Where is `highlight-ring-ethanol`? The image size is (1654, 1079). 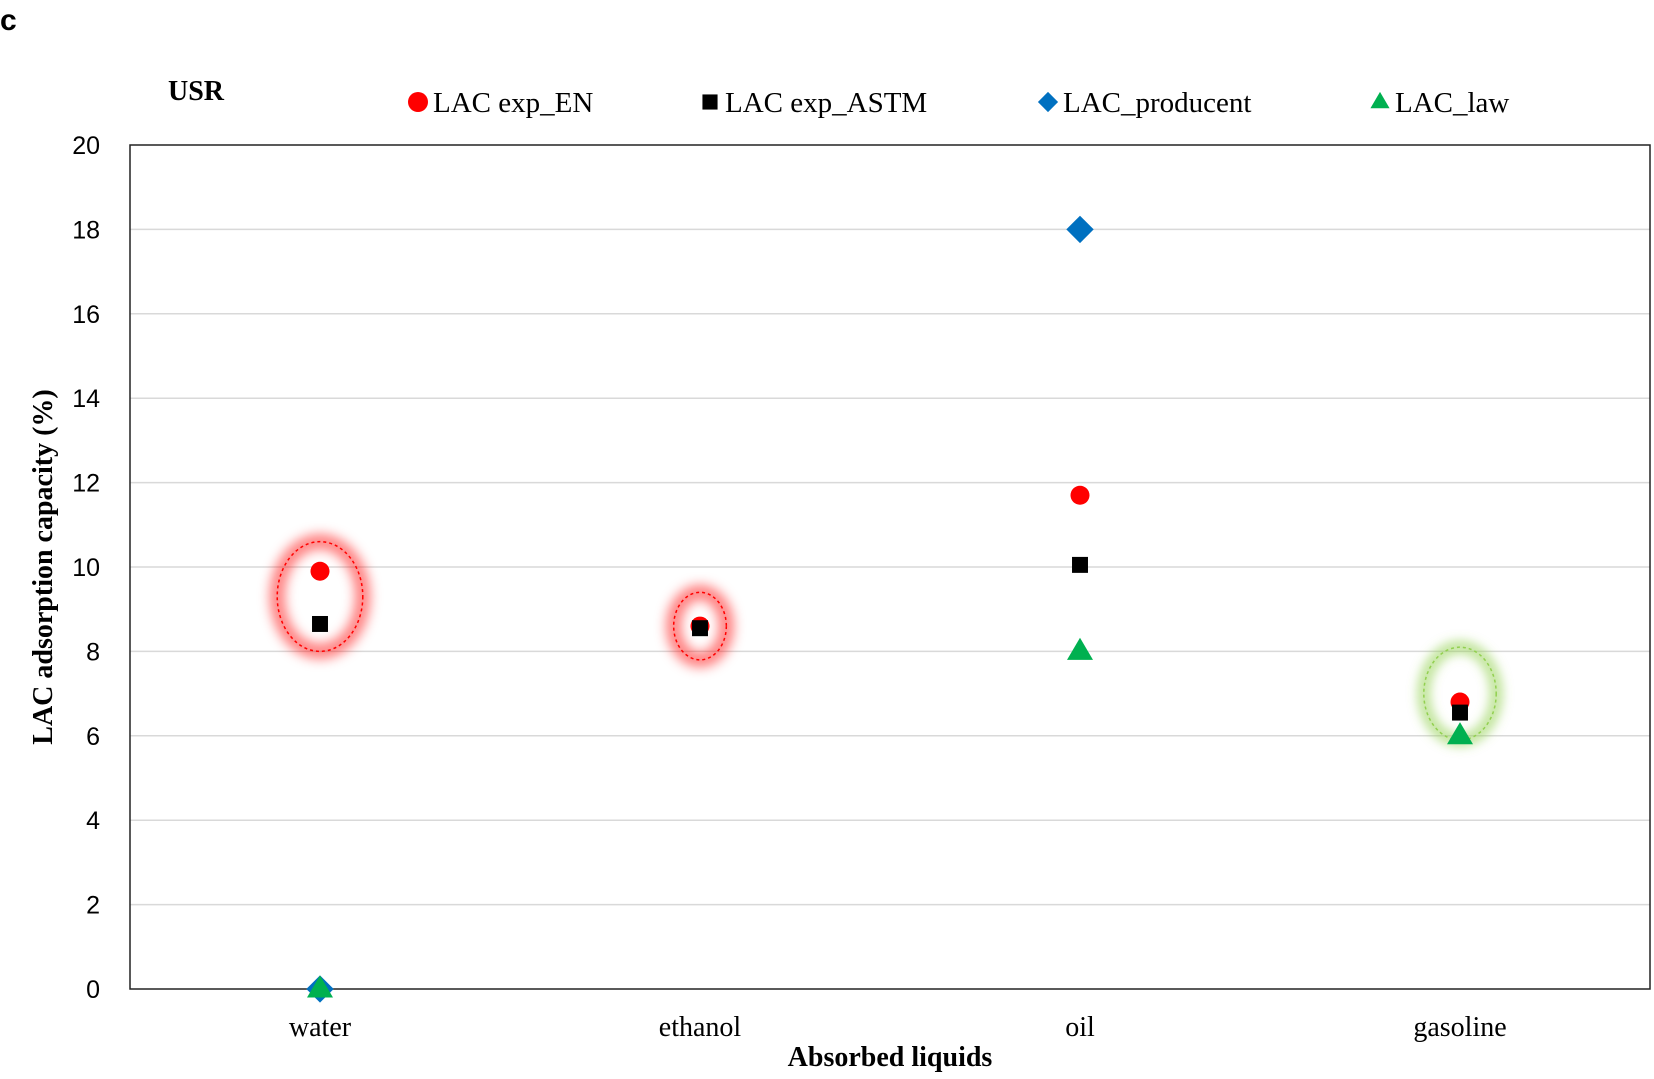 highlight-ring-ethanol is located at coordinates (700, 626).